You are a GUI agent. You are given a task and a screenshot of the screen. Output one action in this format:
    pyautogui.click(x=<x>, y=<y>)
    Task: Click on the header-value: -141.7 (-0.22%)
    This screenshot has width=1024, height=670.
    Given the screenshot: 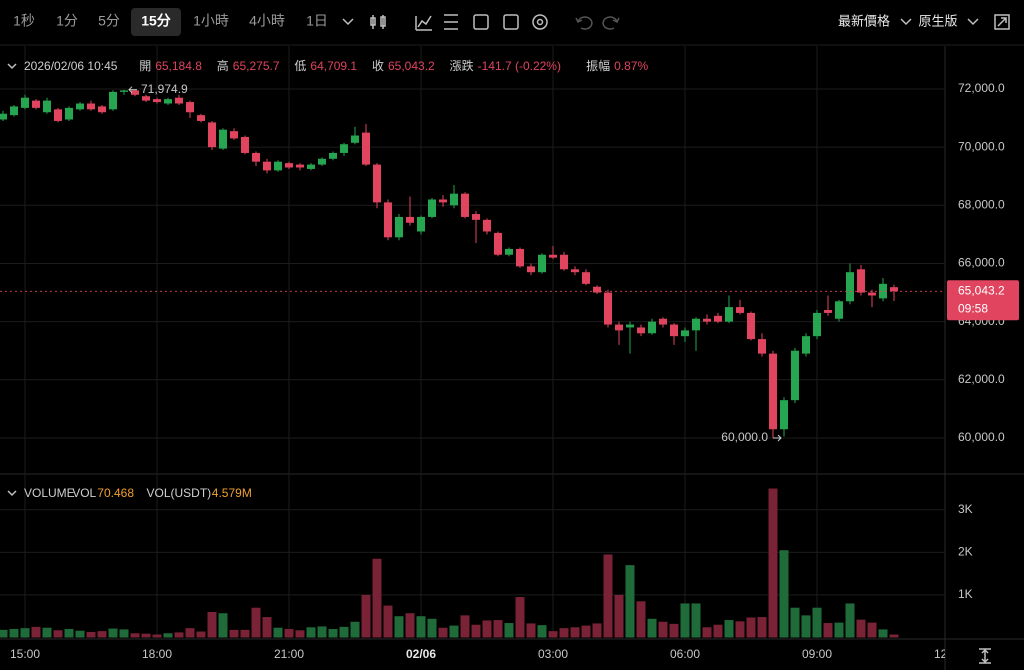 What is the action you would take?
    pyautogui.click(x=519, y=66)
    